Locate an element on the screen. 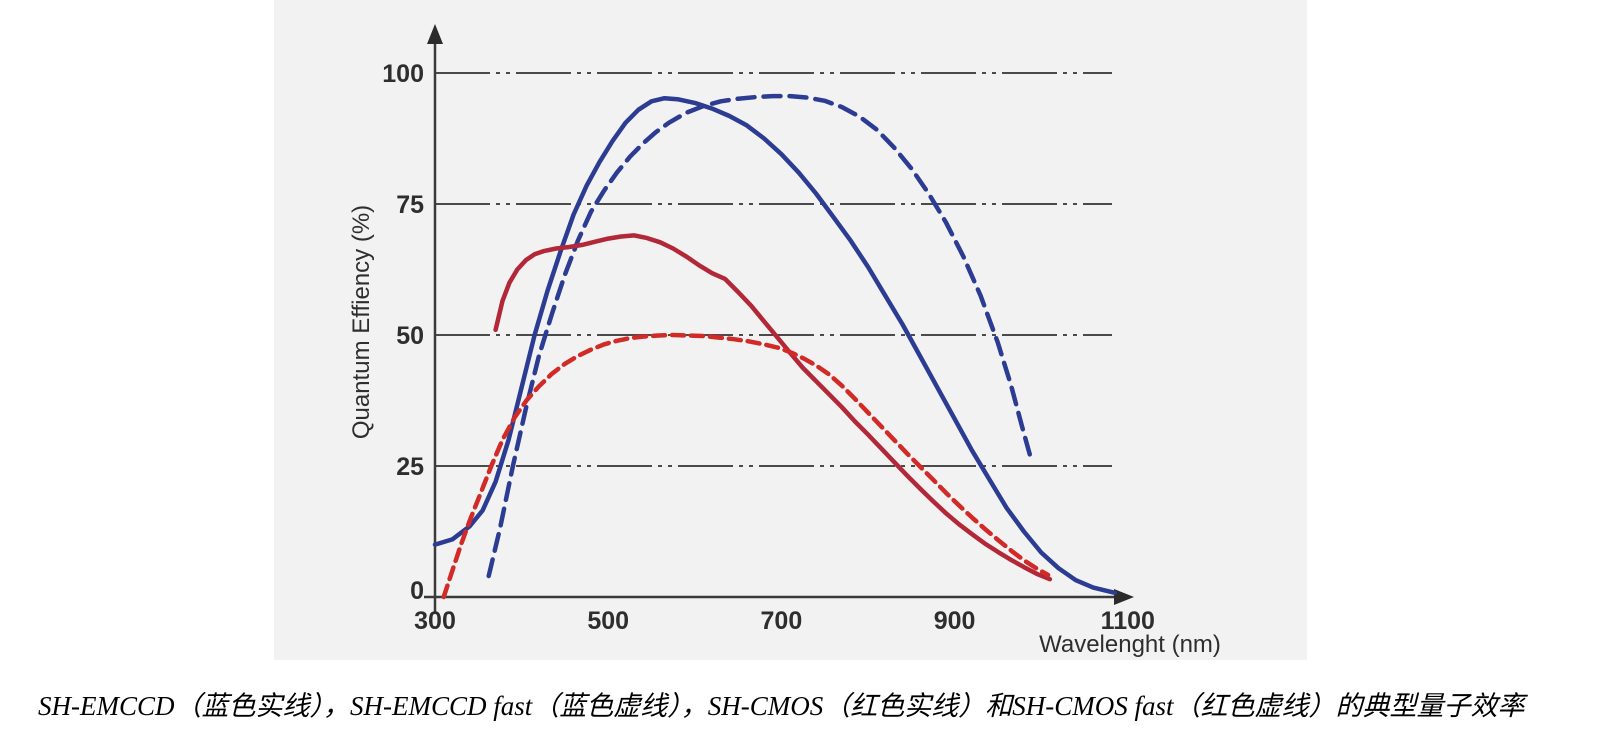 Image resolution: width=1605 pixels, height=731 pixels. x-tick-1100: 1100 is located at coordinates (1128, 621).